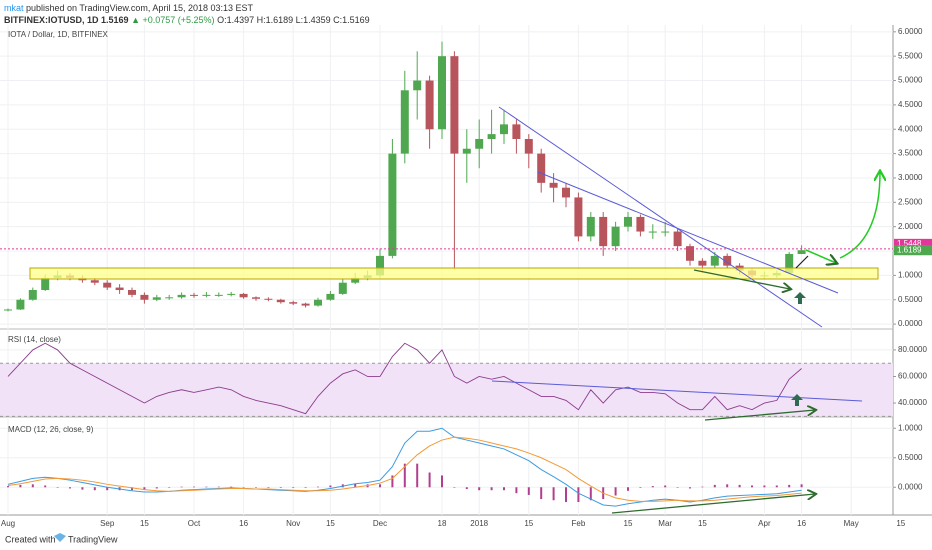  Describe the element at coordinates (30, 539) in the screenshot. I see `footer-created: Created with` at that location.